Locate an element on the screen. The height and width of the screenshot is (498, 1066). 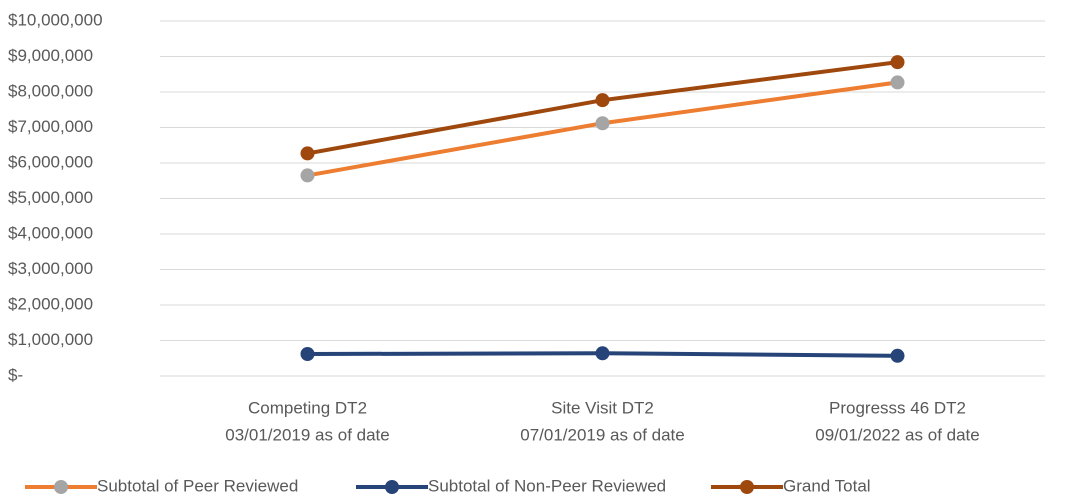
y-tick-label: $2,000,000 is located at coordinates (50, 303).